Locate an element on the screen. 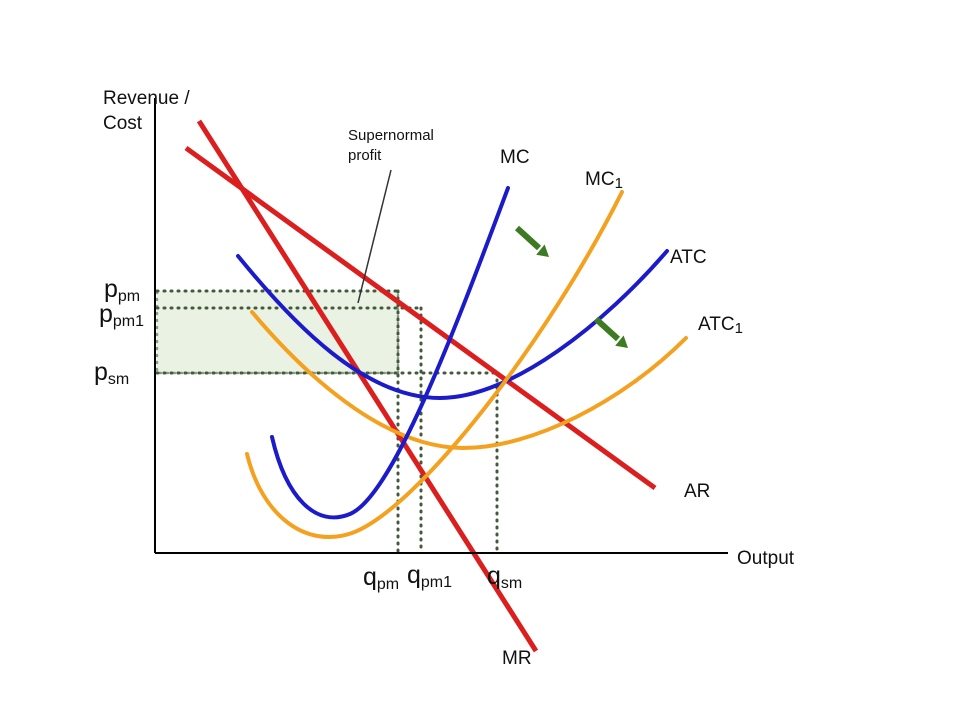 This screenshot has width=960, height=720. x-axis-title: Output is located at coordinates (766, 558).